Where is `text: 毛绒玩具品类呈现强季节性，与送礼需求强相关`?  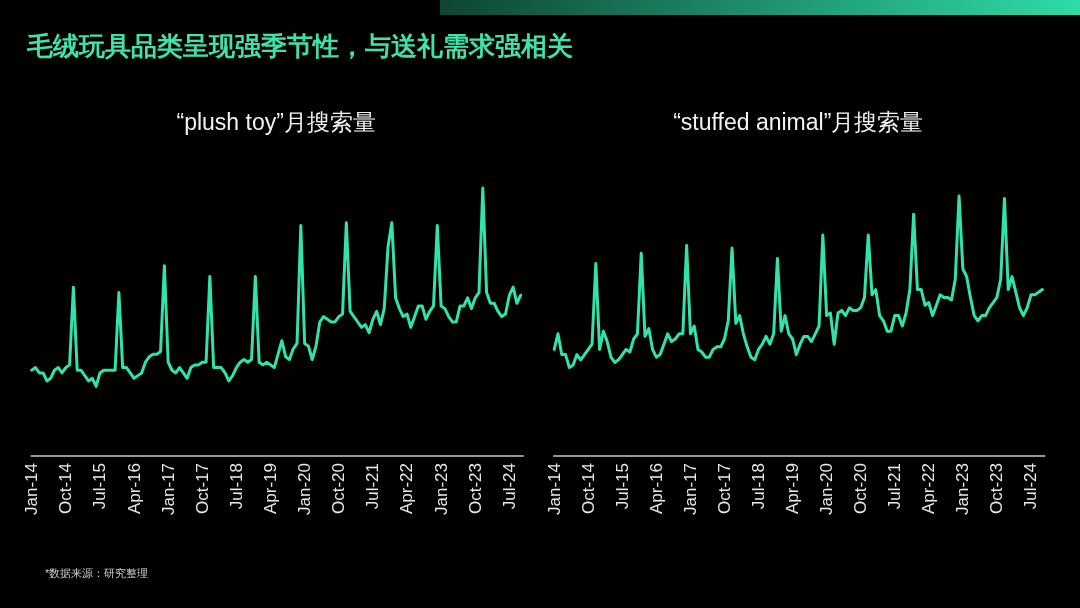 text: 毛绒玩具品类呈现强季节性，与送礼需求强相关 is located at coordinates (299, 46).